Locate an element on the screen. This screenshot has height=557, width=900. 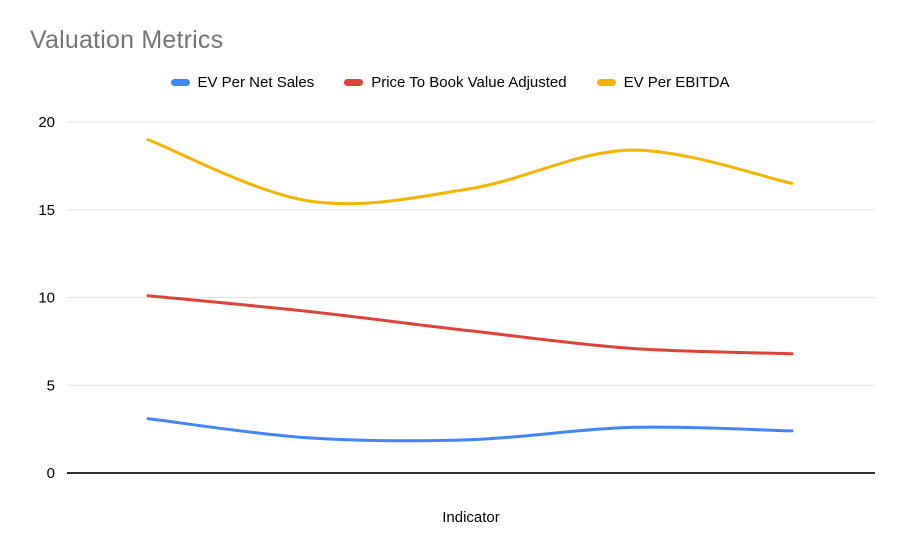
legend-item-ev-per-net-sales: EV Per Net Sales is located at coordinates (242, 82).